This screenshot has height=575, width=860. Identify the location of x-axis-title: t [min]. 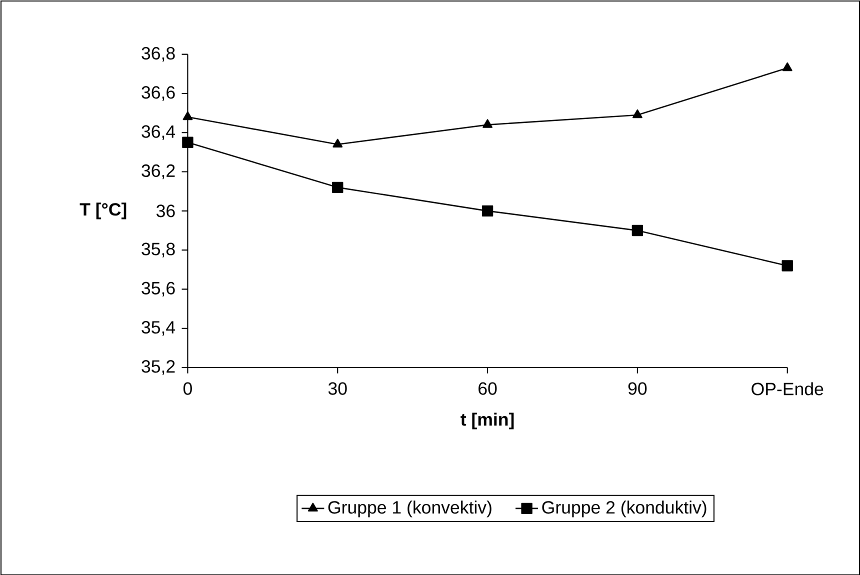
(487, 421).